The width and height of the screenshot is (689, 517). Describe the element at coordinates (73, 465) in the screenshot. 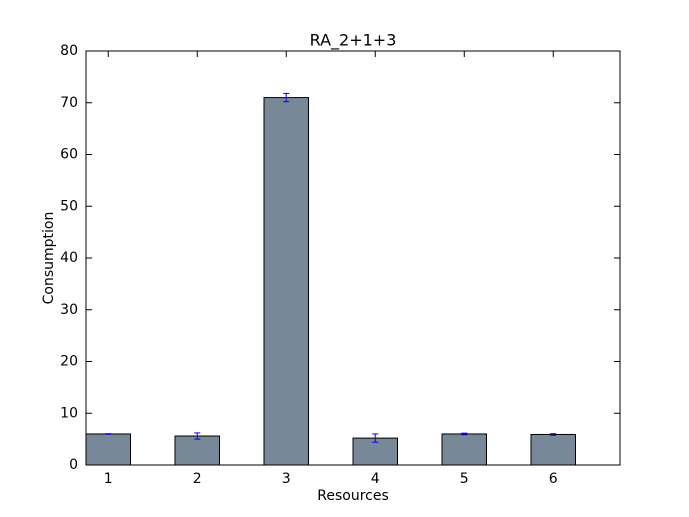

I see `y-tick-label: 0` at that location.